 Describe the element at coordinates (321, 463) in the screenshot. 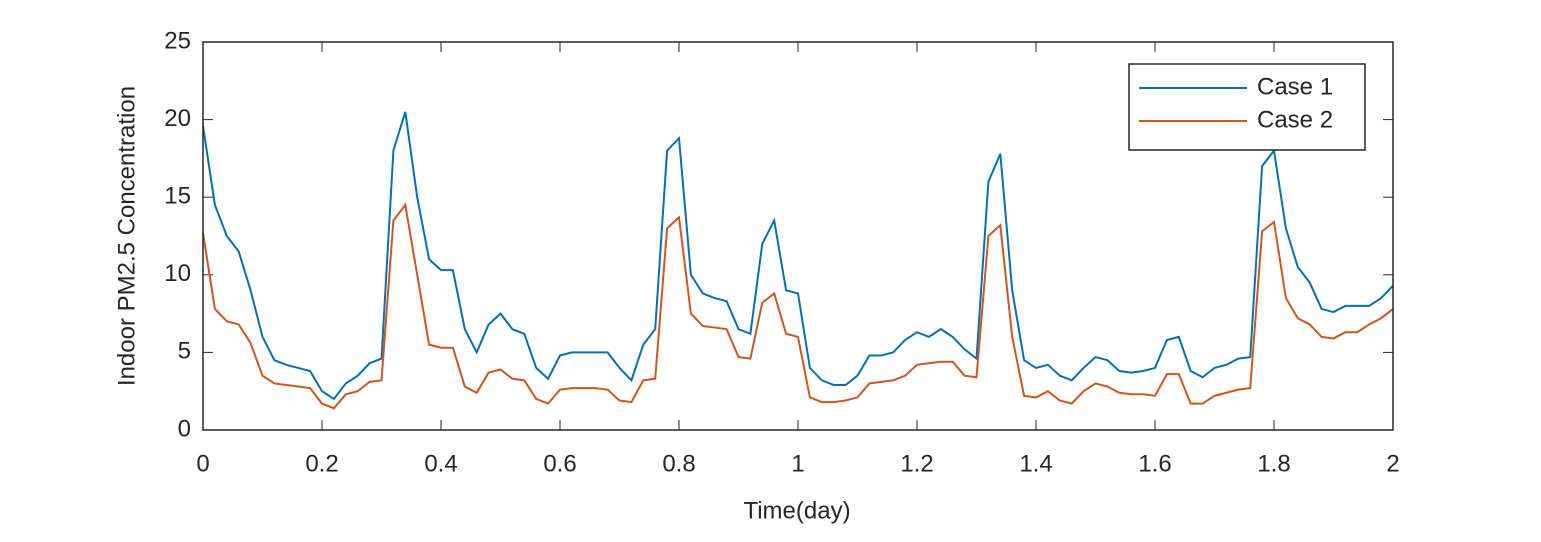

I see `x-tick-label: 0.2` at that location.